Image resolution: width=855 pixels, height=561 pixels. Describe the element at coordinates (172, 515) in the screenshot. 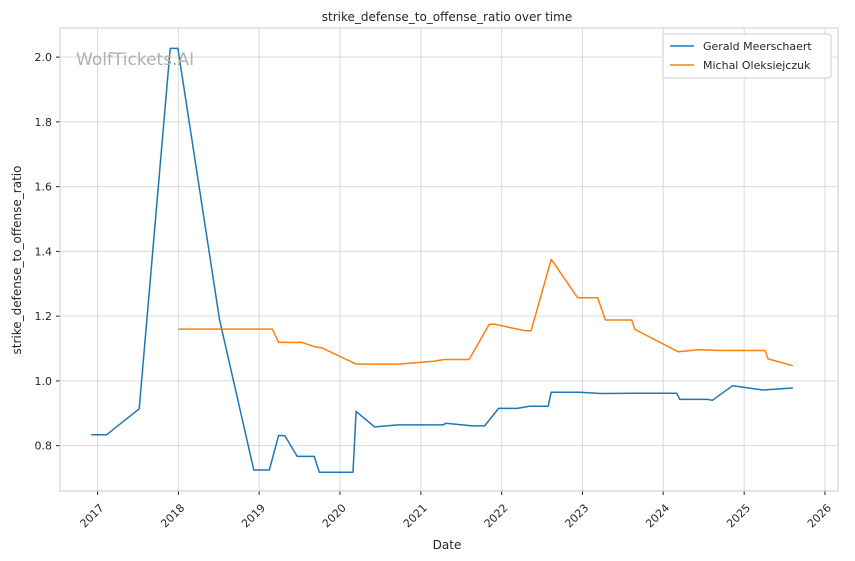

I see `x-tick-label: 2018` at that location.